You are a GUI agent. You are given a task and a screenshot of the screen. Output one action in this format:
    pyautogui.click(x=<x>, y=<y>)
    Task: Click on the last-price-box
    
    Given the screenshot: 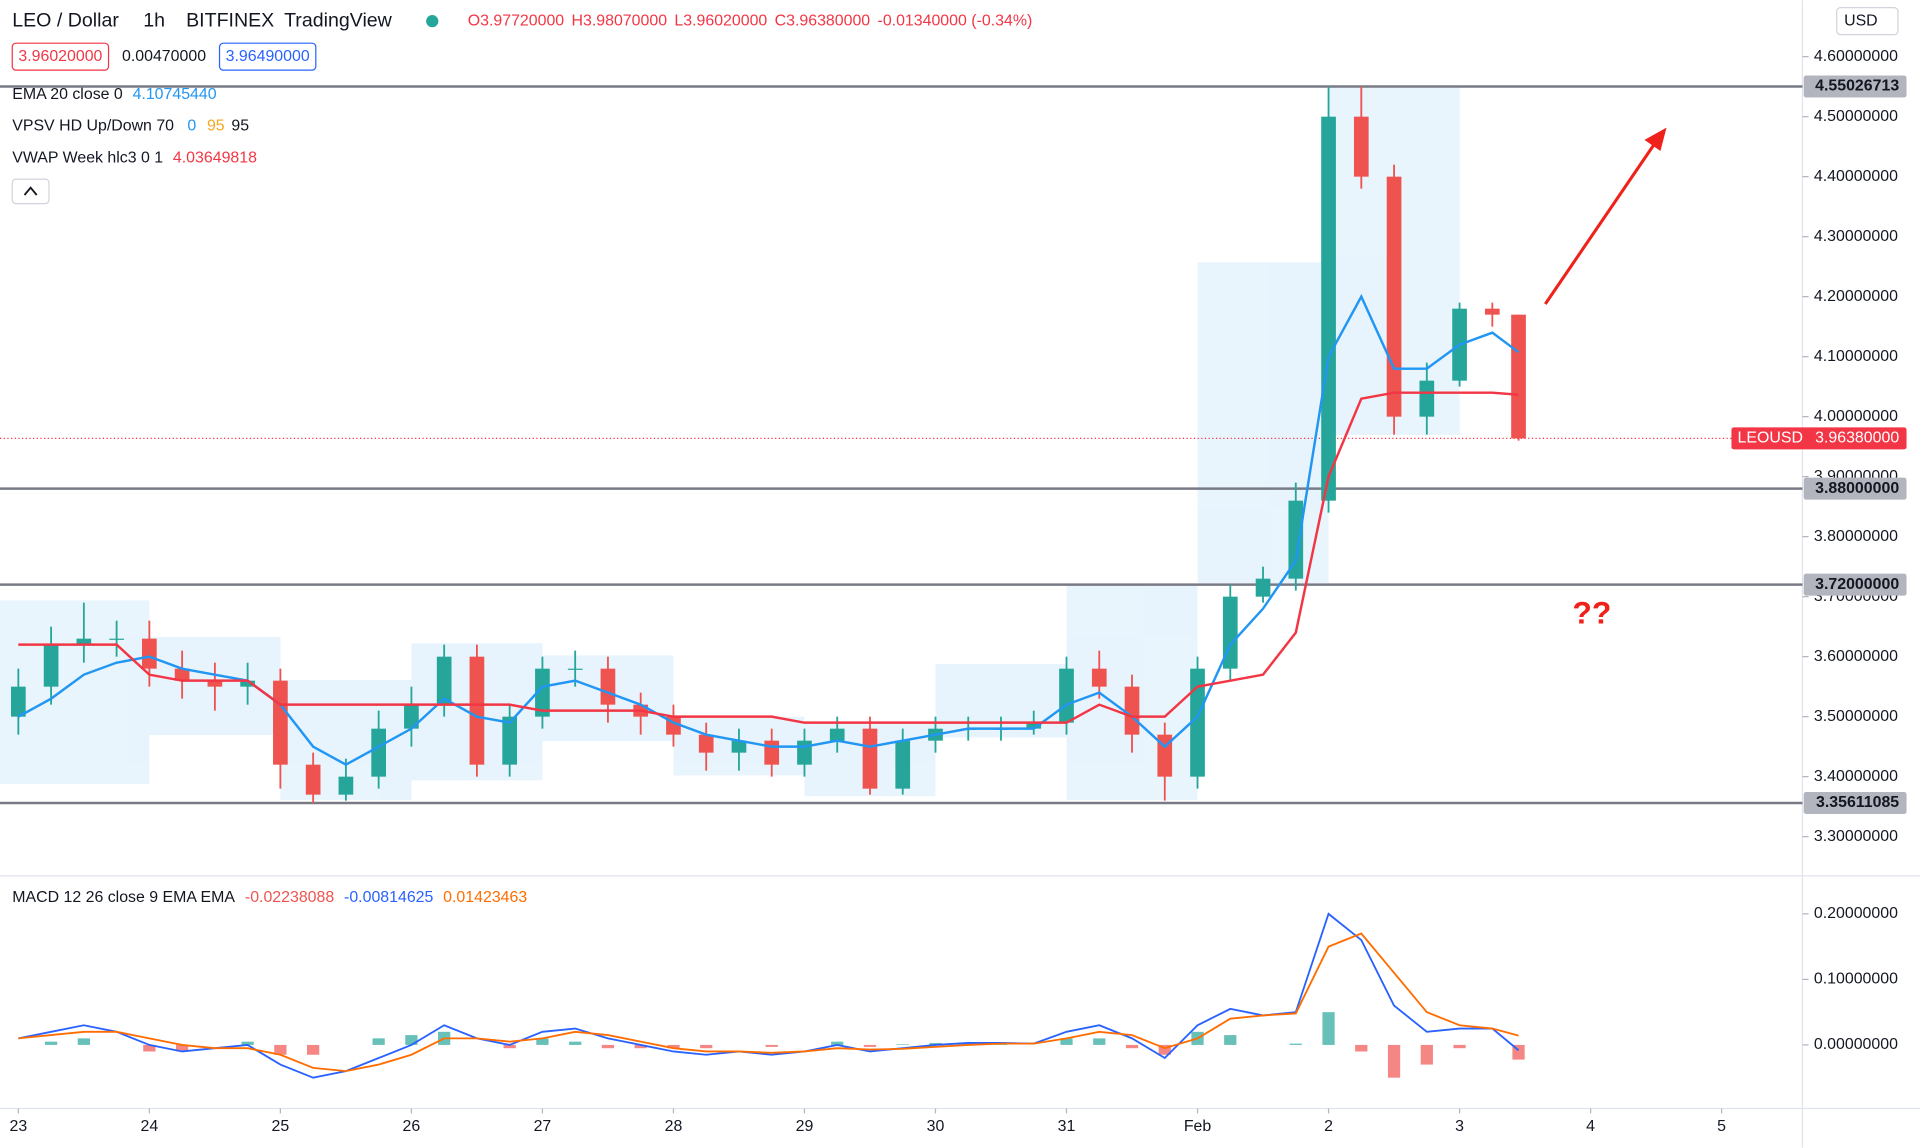 What is the action you would take?
    pyautogui.click(x=1819, y=438)
    